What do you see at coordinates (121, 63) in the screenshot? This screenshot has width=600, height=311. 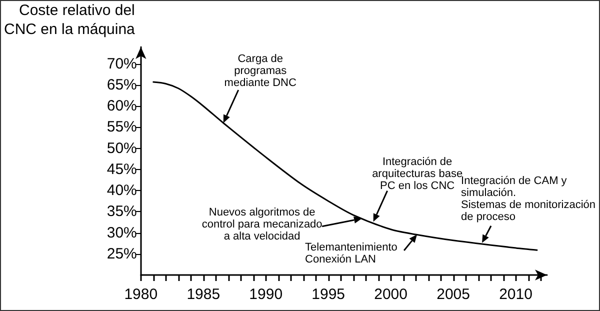 I see `y-tick-label: 70%` at bounding box center [121, 63].